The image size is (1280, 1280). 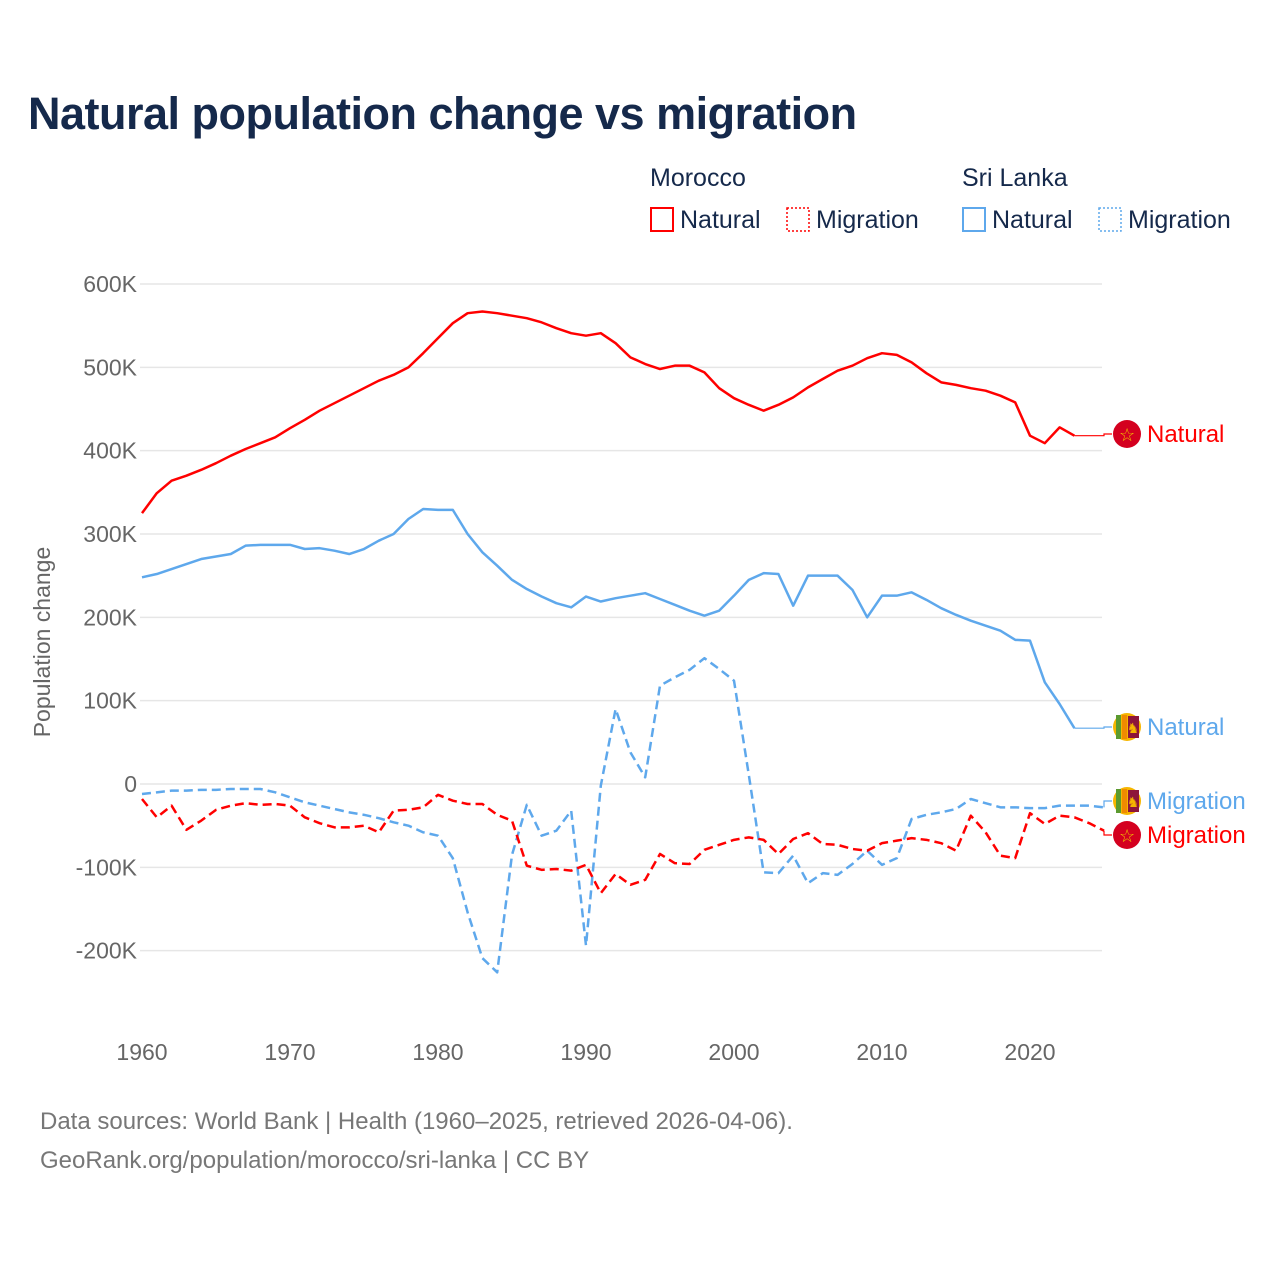 What do you see at coordinates (110, 701) in the screenshot?
I see `y-tick-label: 100K` at bounding box center [110, 701].